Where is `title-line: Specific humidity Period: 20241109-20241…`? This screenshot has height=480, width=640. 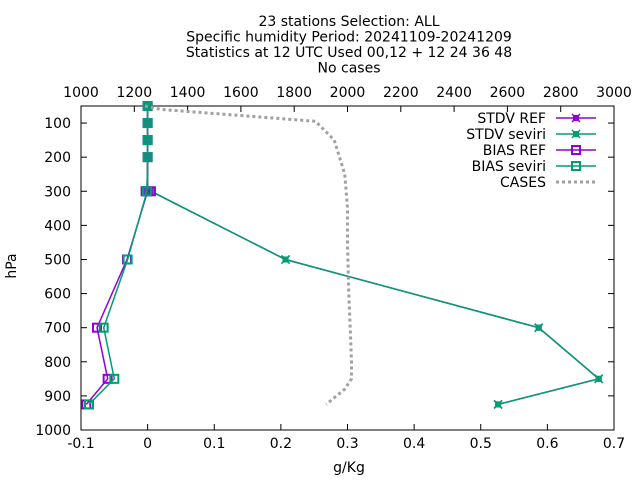
title-line: Specific humidity Period: 20241109-20241… is located at coordinates (349, 38).